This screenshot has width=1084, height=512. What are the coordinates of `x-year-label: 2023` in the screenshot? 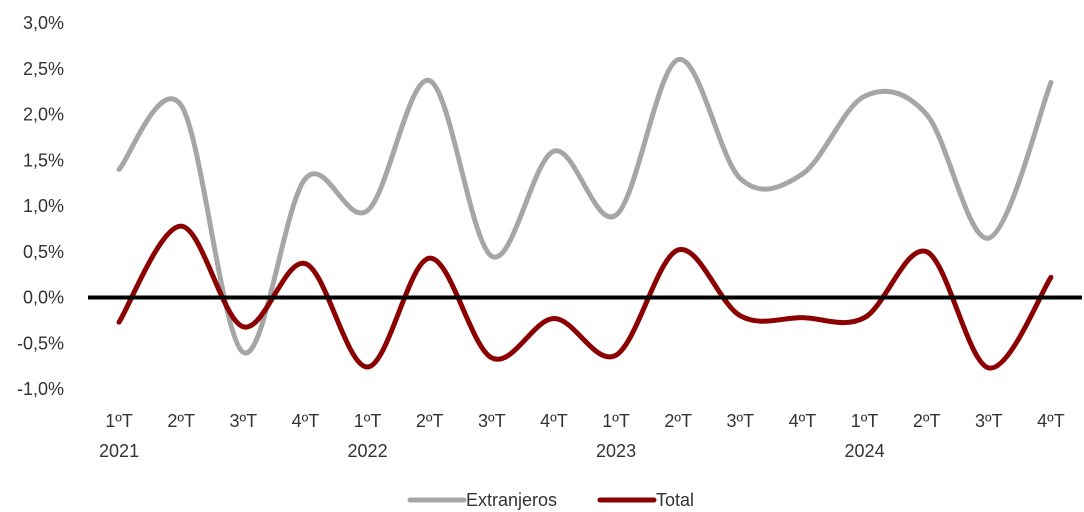 It's located at (616, 451).